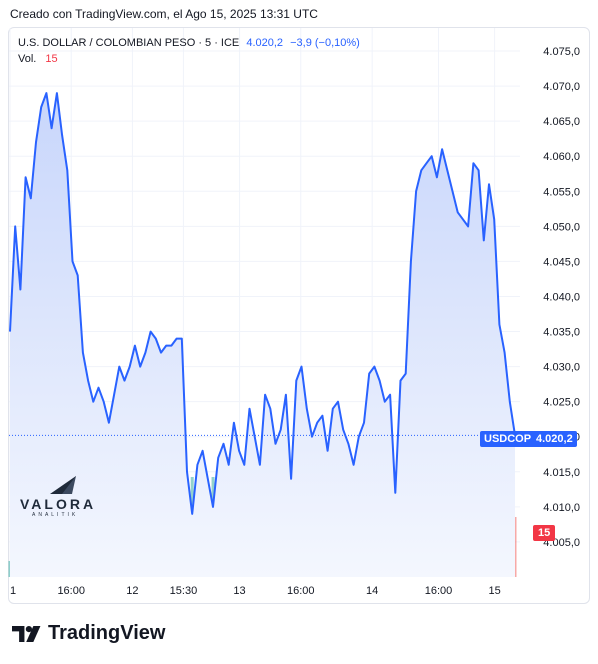 This screenshot has width=598, height=664. What do you see at coordinates (561, 473) in the screenshot?
I see `y-tick-label: 4.015,0` at bounding box center [561, 473].